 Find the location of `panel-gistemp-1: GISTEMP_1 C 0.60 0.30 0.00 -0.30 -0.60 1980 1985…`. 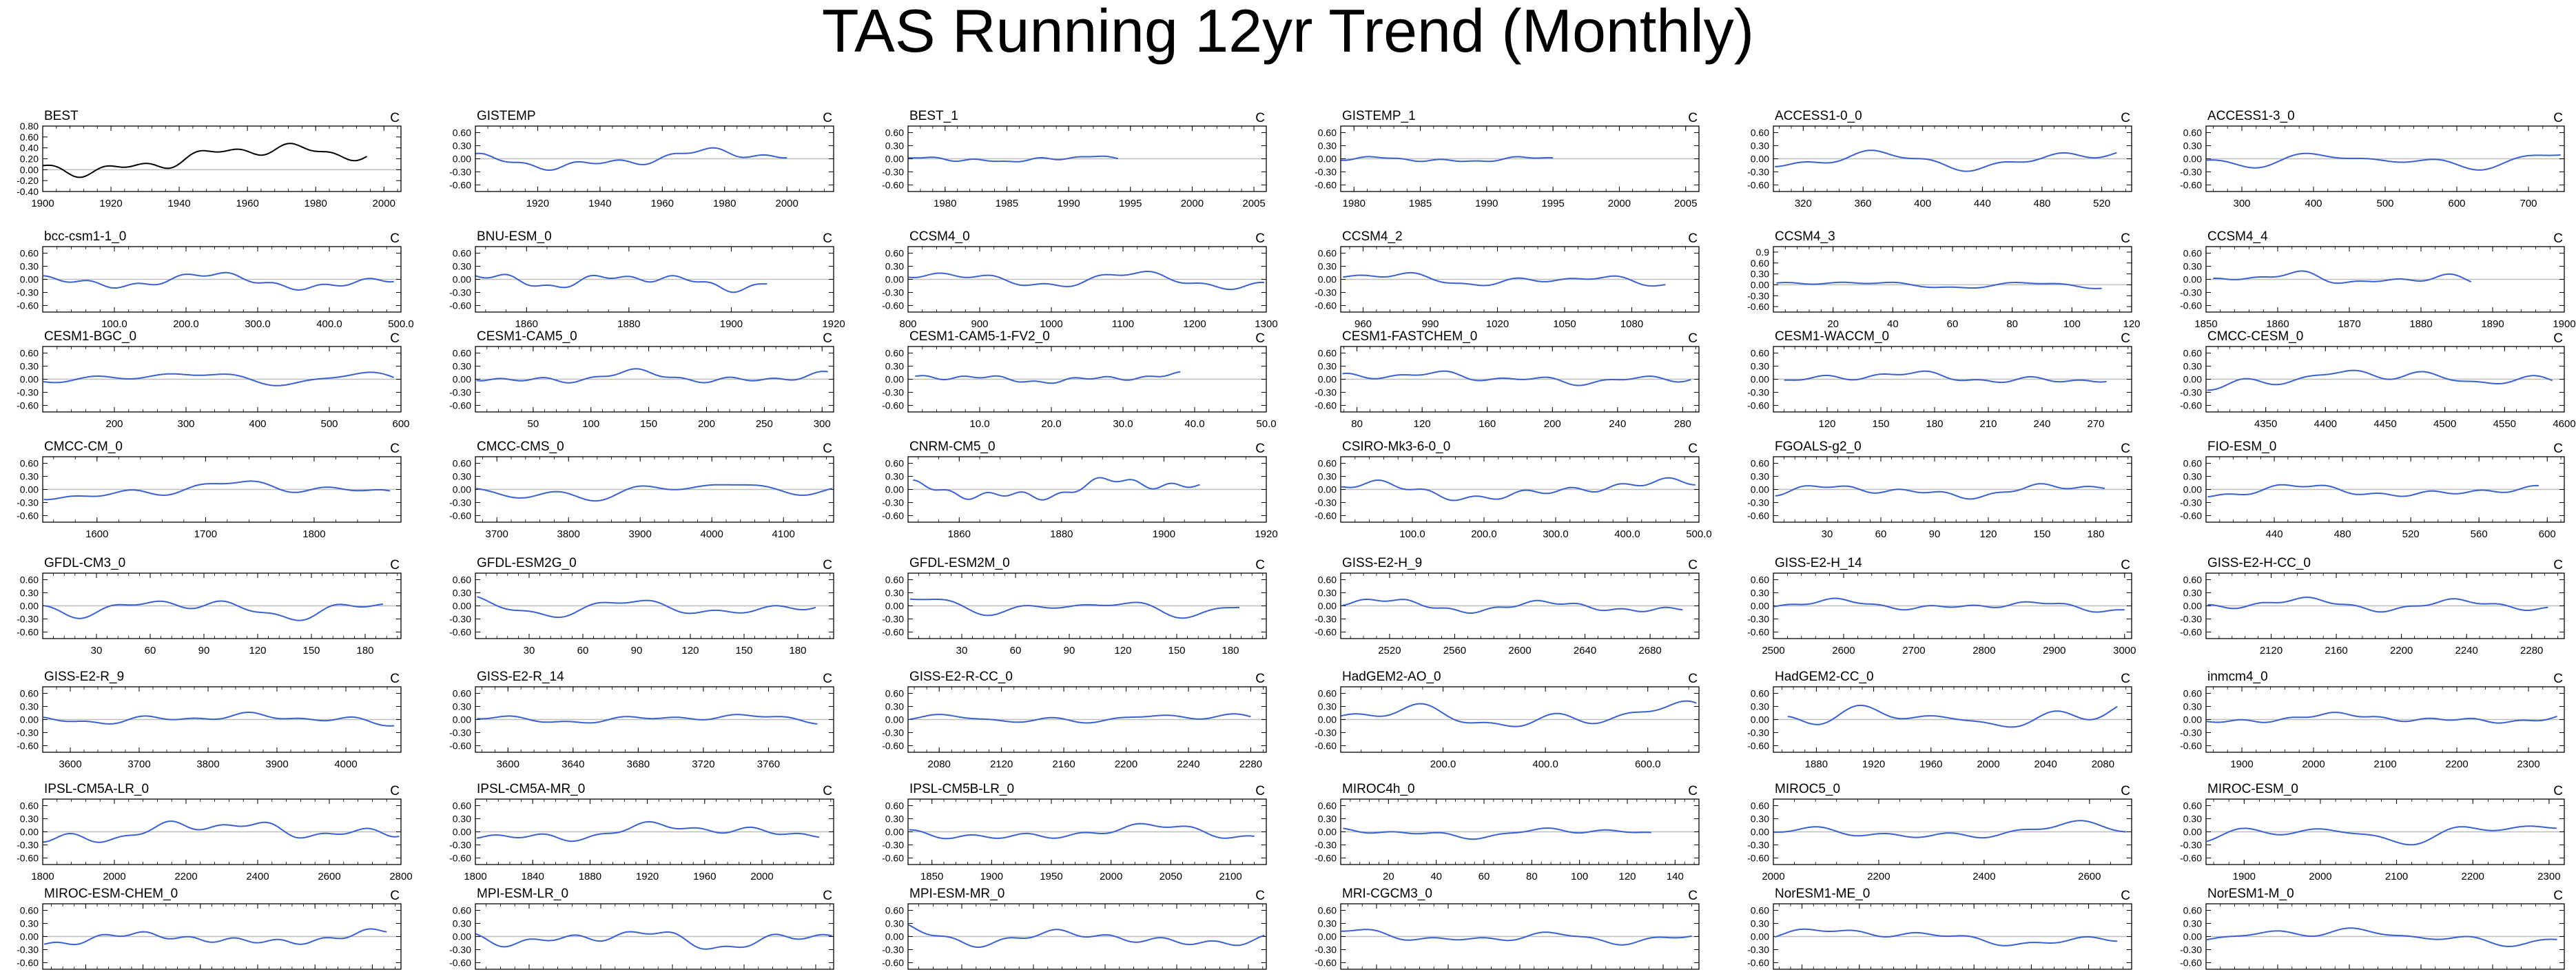

panel-gistemp-1: GISTEMP_1 C 0.60 0.30 0.00 -0.30 -0.60 1980 1985… is located at coordinates (1507, 159).